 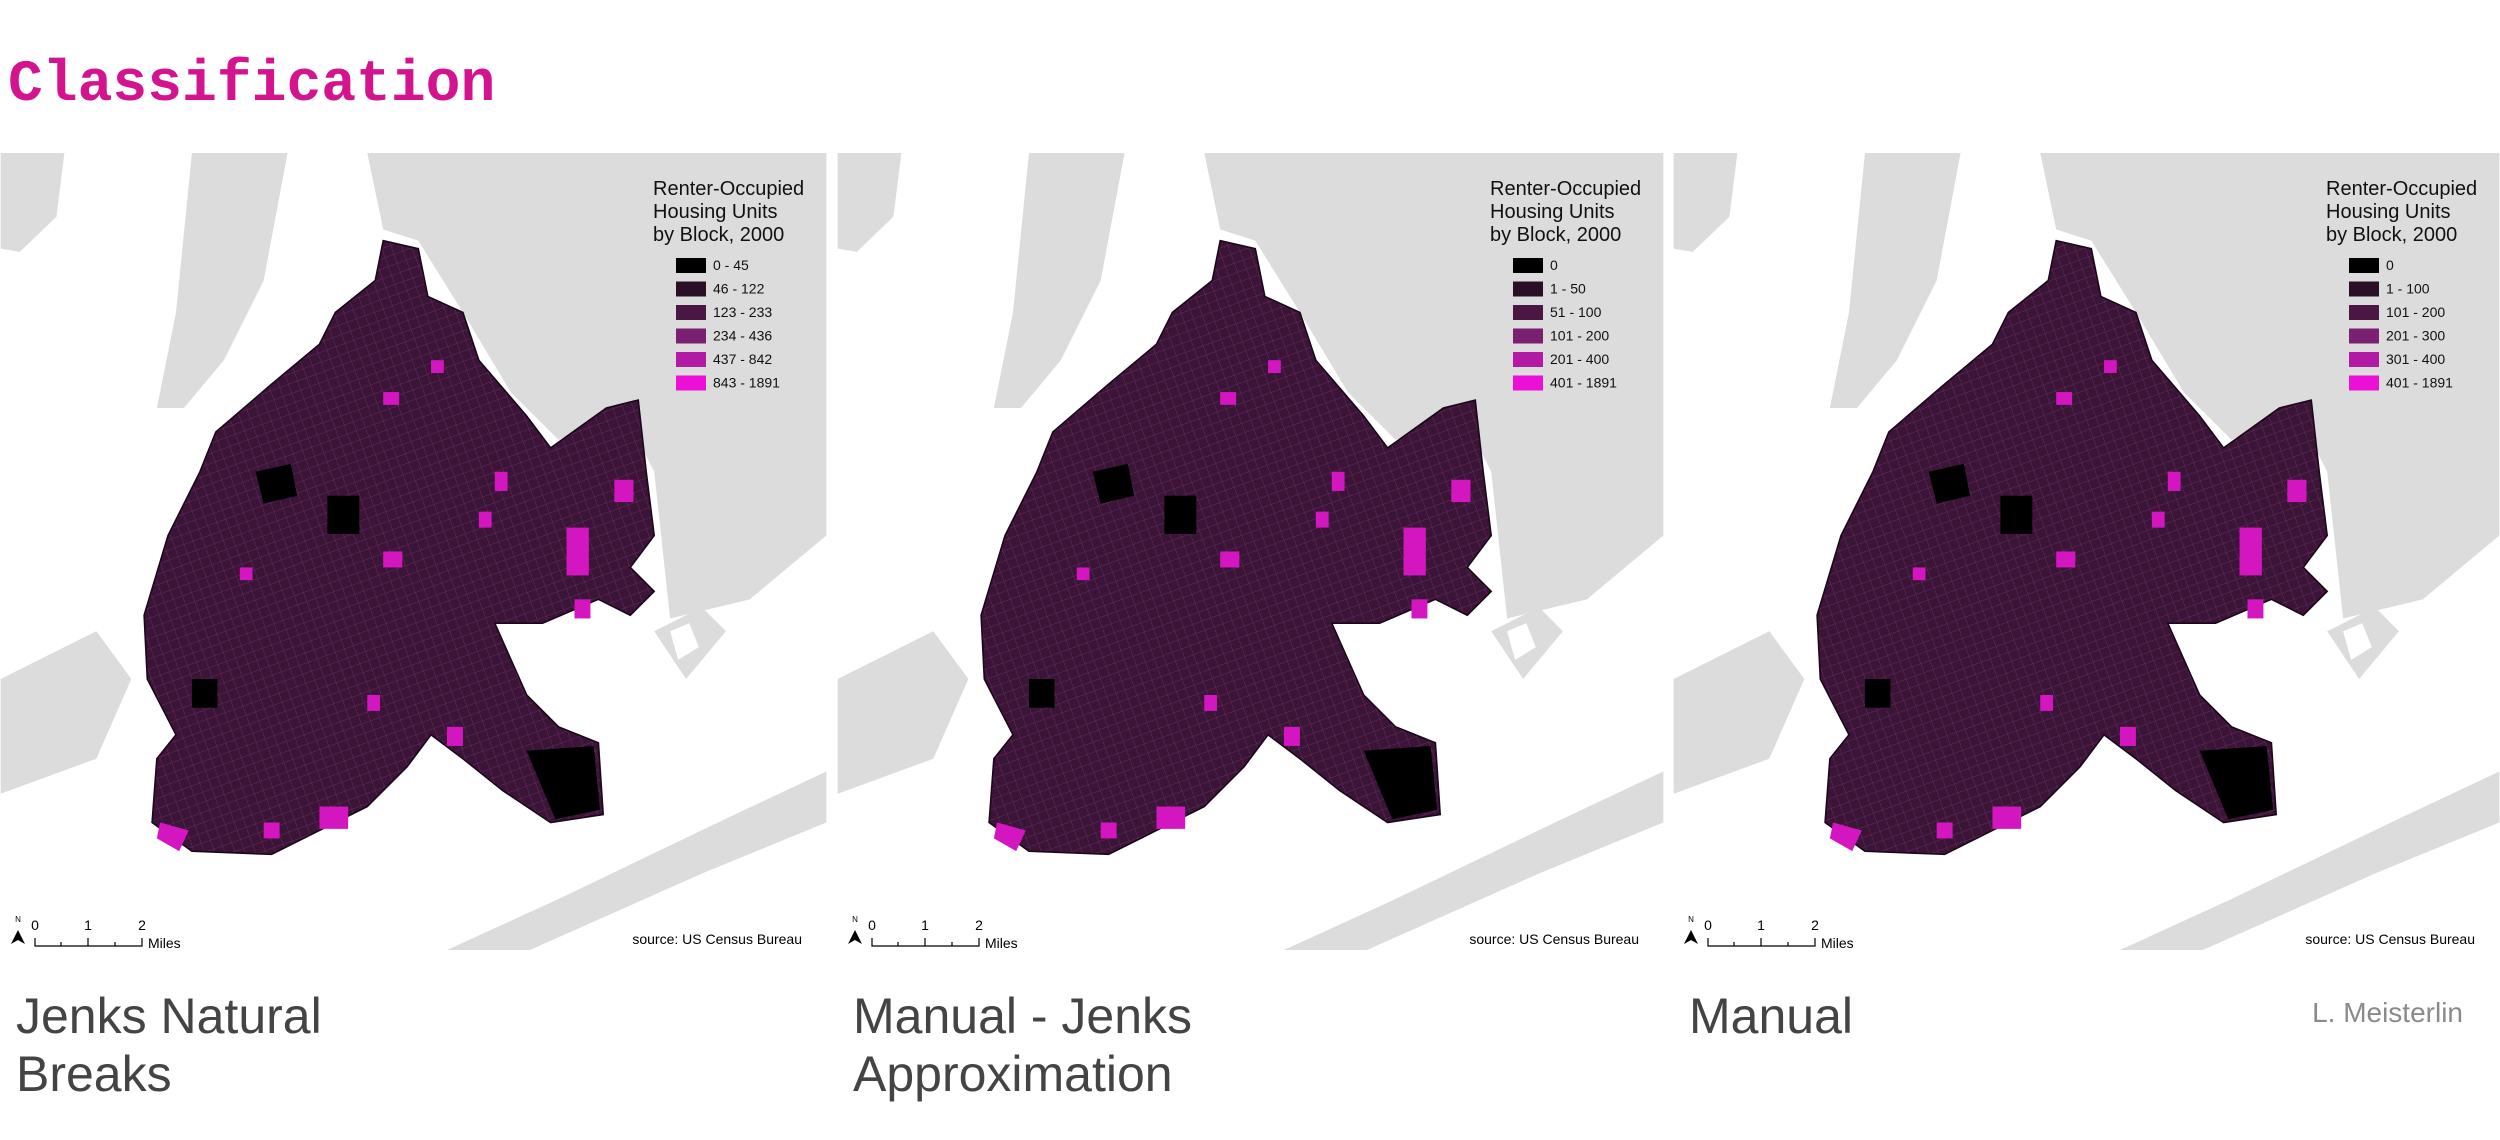 I want to click on legend-label: 301 - 400, so click(x=2415, y=359).